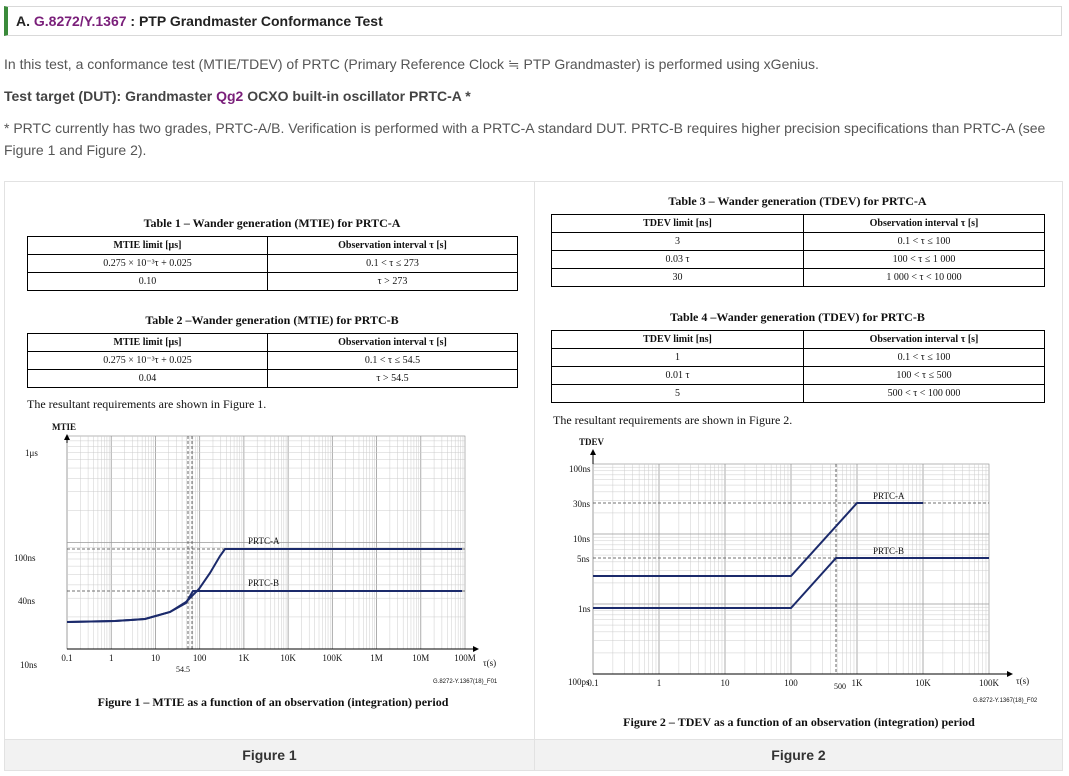 The height and width of the screenshot is (776, 1069). What do you see at coordinates (31, 453) in the screenshot?
I see `y-tick-label: 1μs` at bounding box center [31, 453].